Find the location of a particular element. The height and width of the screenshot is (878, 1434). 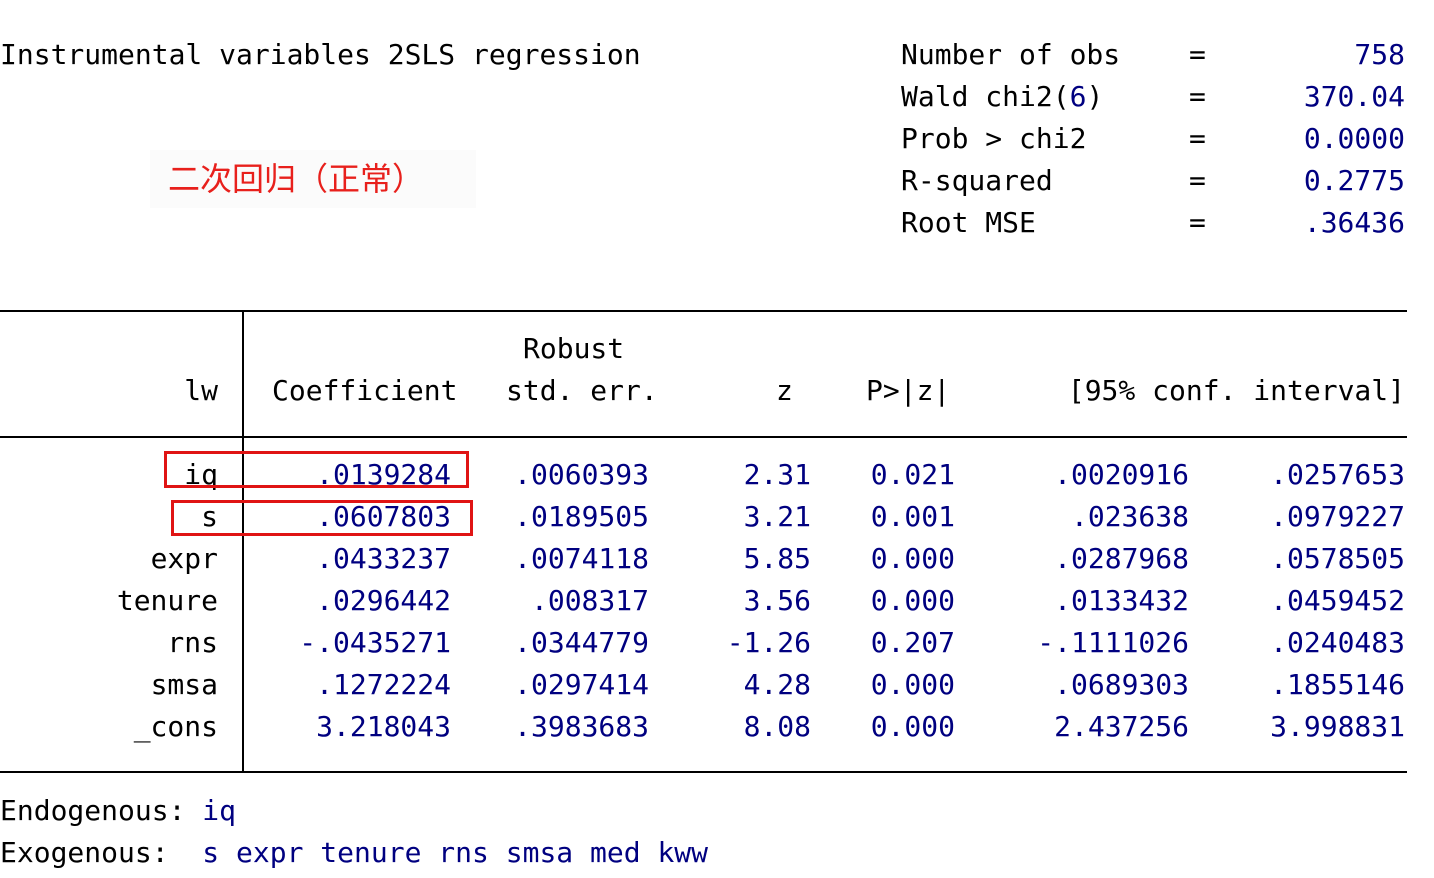

row-ci-lower: .0287968 is located at coordinates (1121, 558).